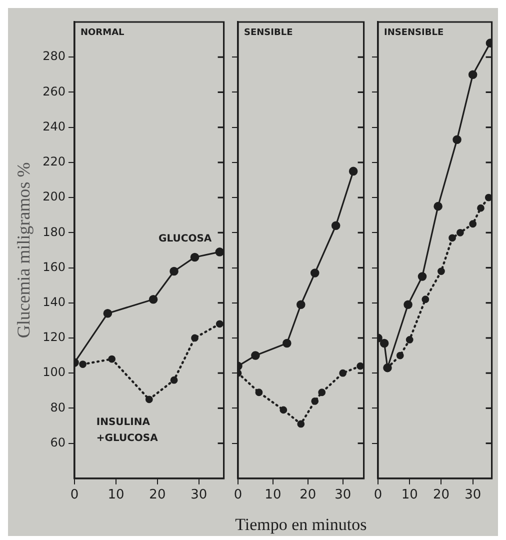 The width and height of the screenshot is (506, 540). Describe the element at coordinates (58, 442) in the screenshot. I see `y-tick-label: 60` at that location.